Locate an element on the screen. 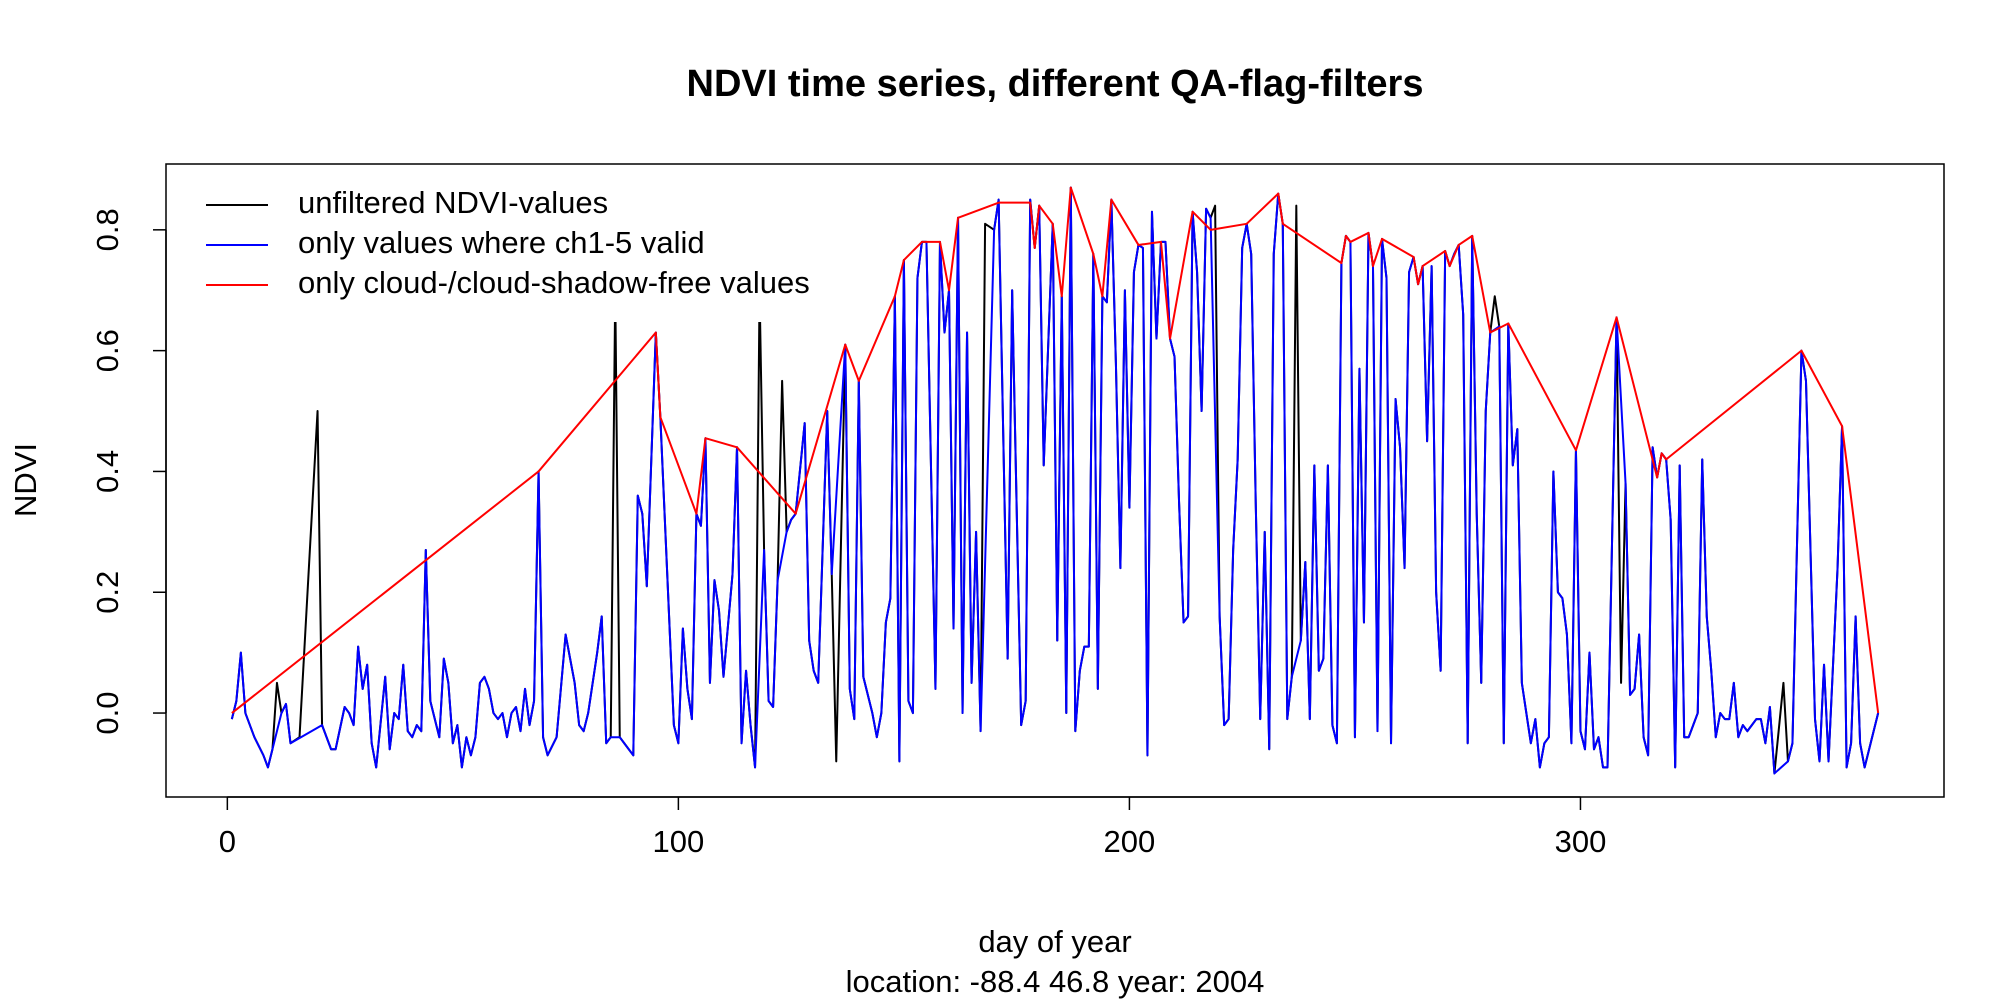  x-tick-label: 100 is located at coordinates (679, 841).